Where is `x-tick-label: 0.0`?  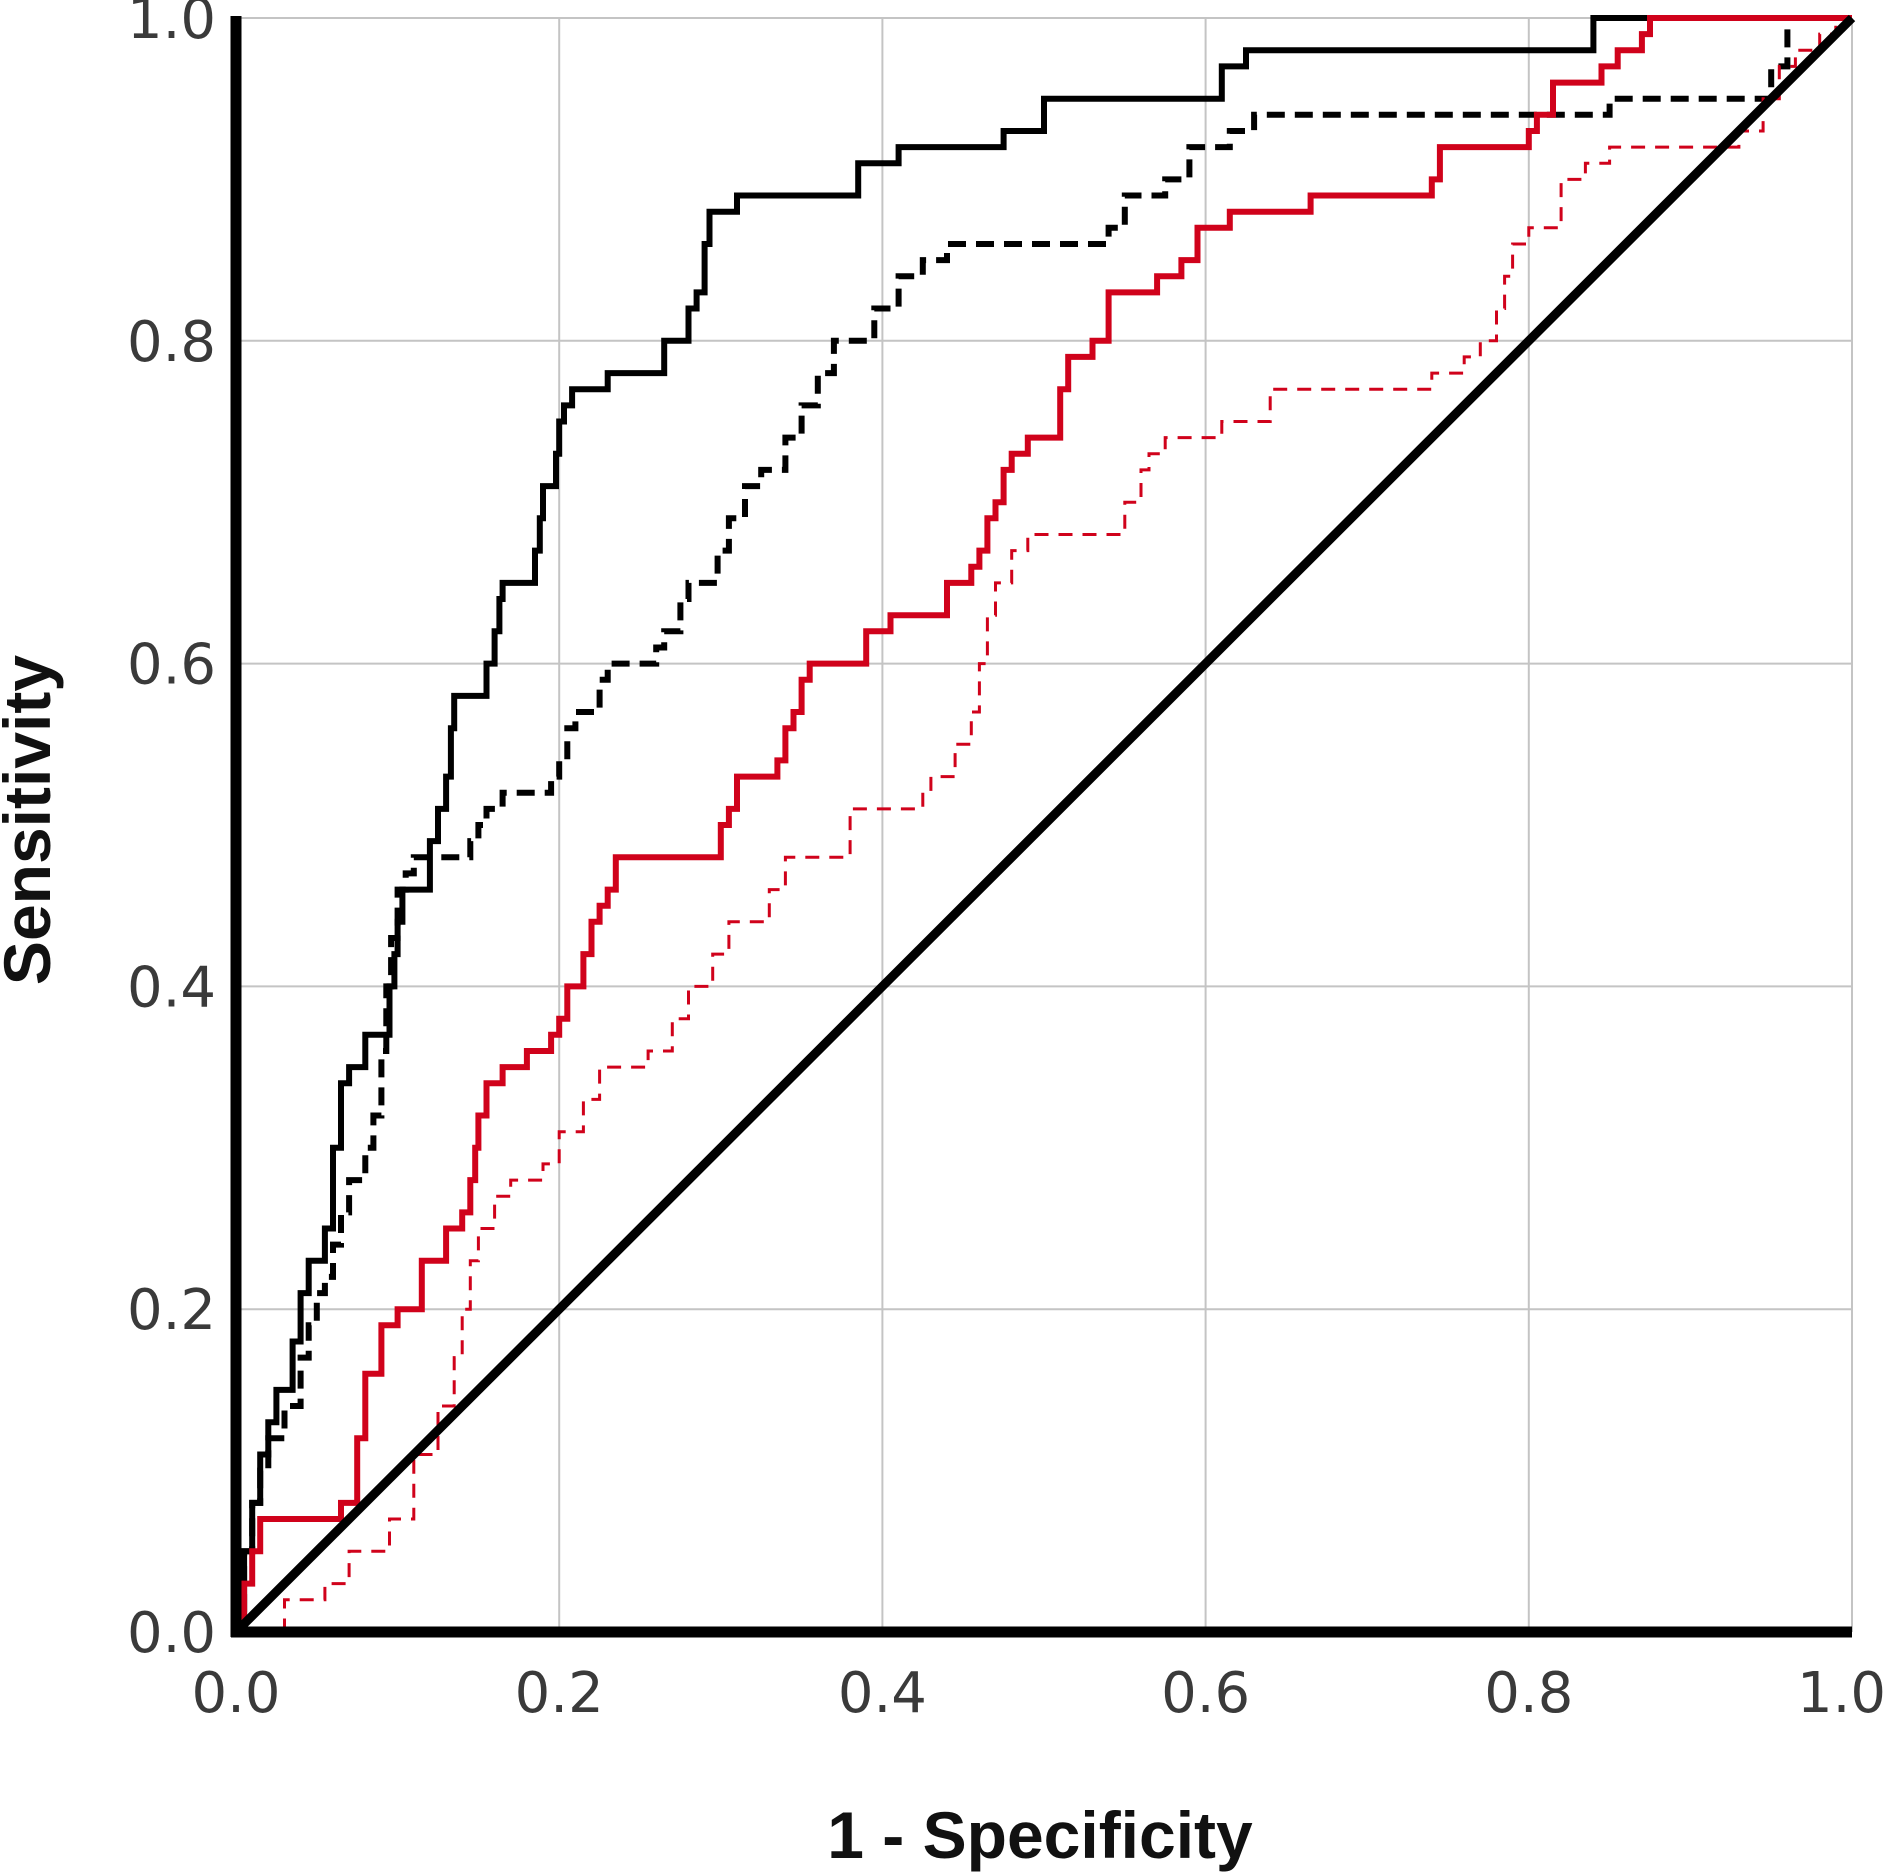 x-tick-label: 0.0 is located at coordinates (235, 1693).